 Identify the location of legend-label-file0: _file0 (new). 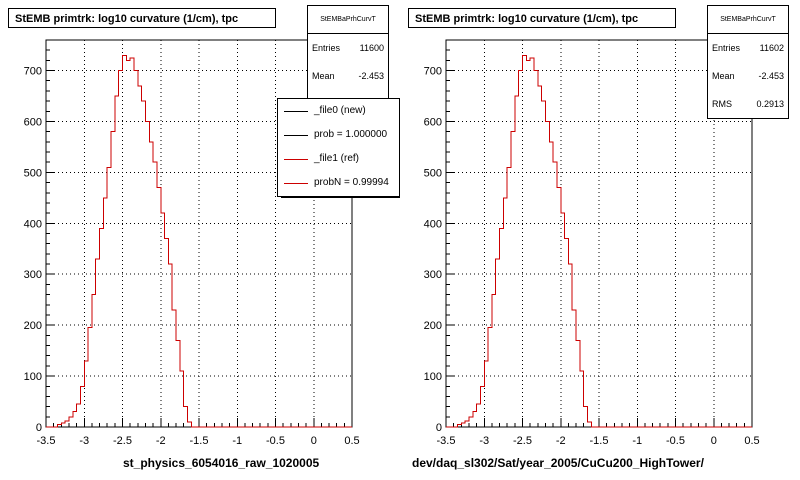
(340, 110).